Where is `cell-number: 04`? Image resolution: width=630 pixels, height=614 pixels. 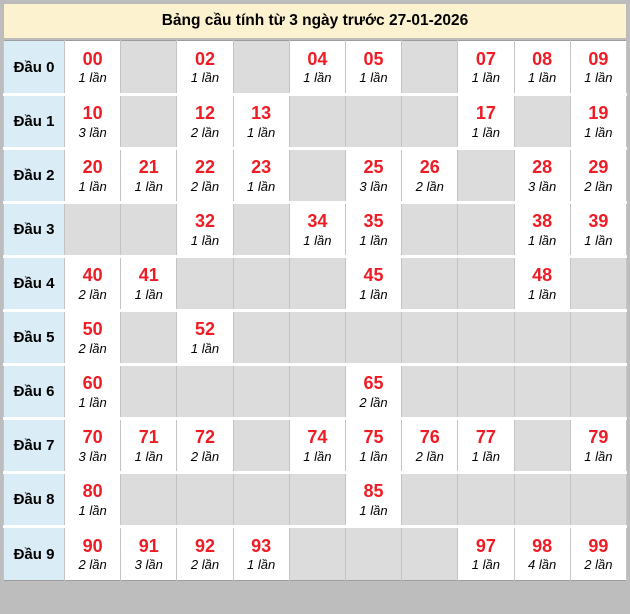
cell-number: 04 is located at coordinates (317, 58).